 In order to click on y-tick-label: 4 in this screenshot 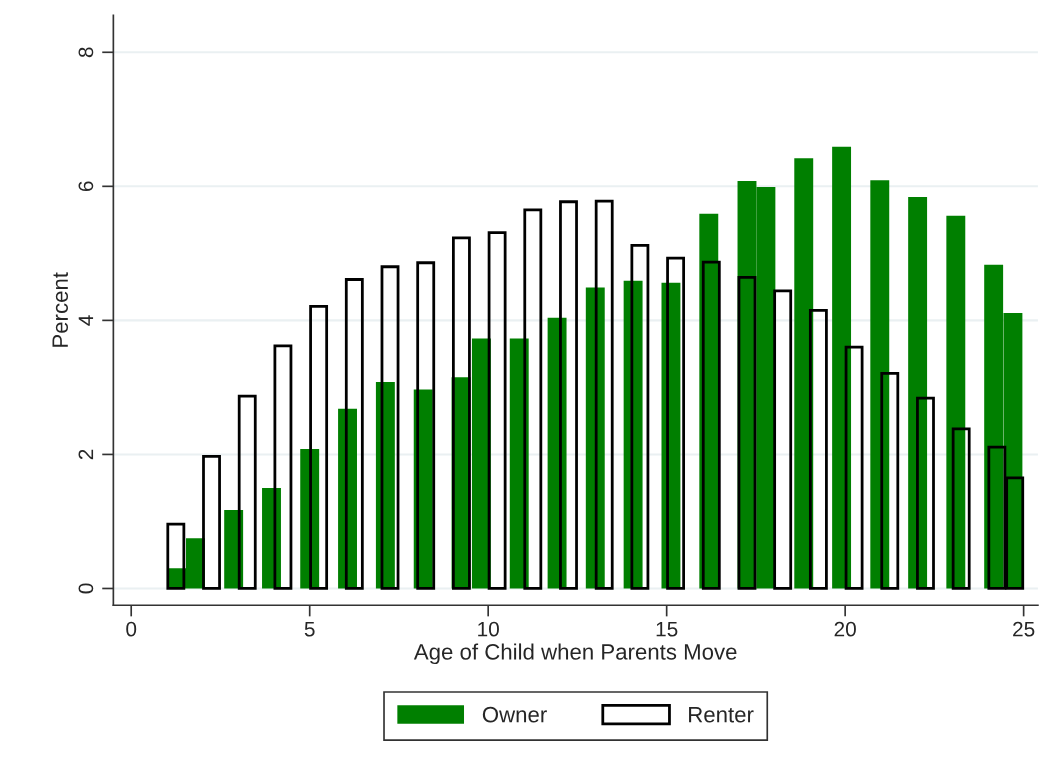, I will do `click(86, 320)`.